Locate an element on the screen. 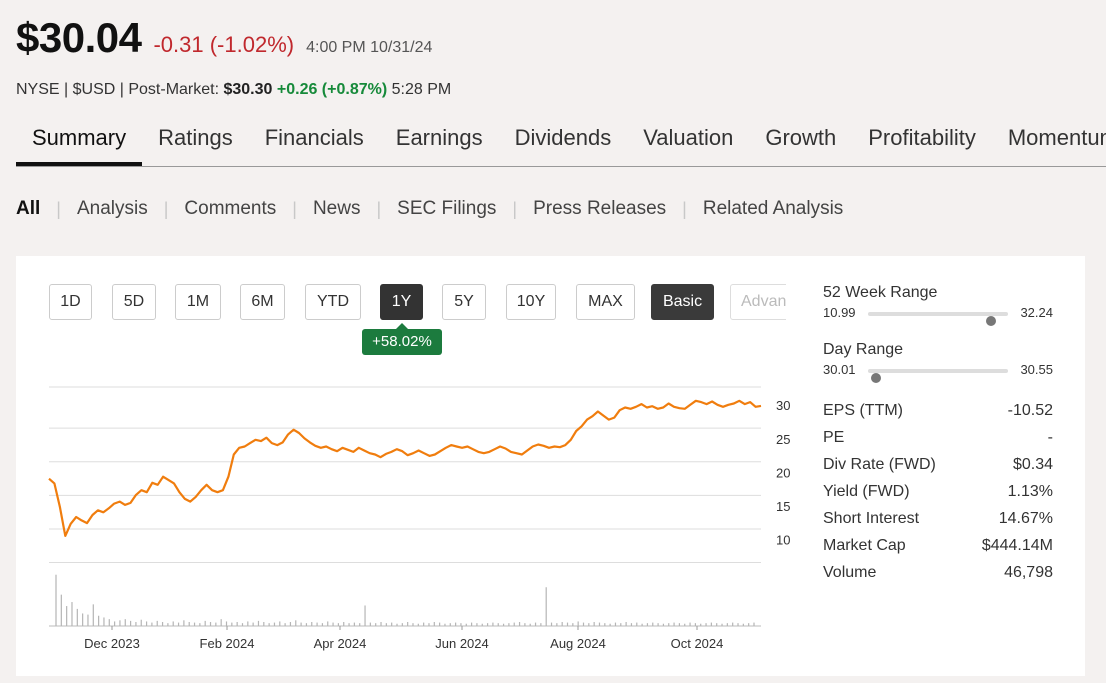 The width and height of the screenshot is (1106, 683). week52-high: 32.24 is located at coordinates (1036, 312).